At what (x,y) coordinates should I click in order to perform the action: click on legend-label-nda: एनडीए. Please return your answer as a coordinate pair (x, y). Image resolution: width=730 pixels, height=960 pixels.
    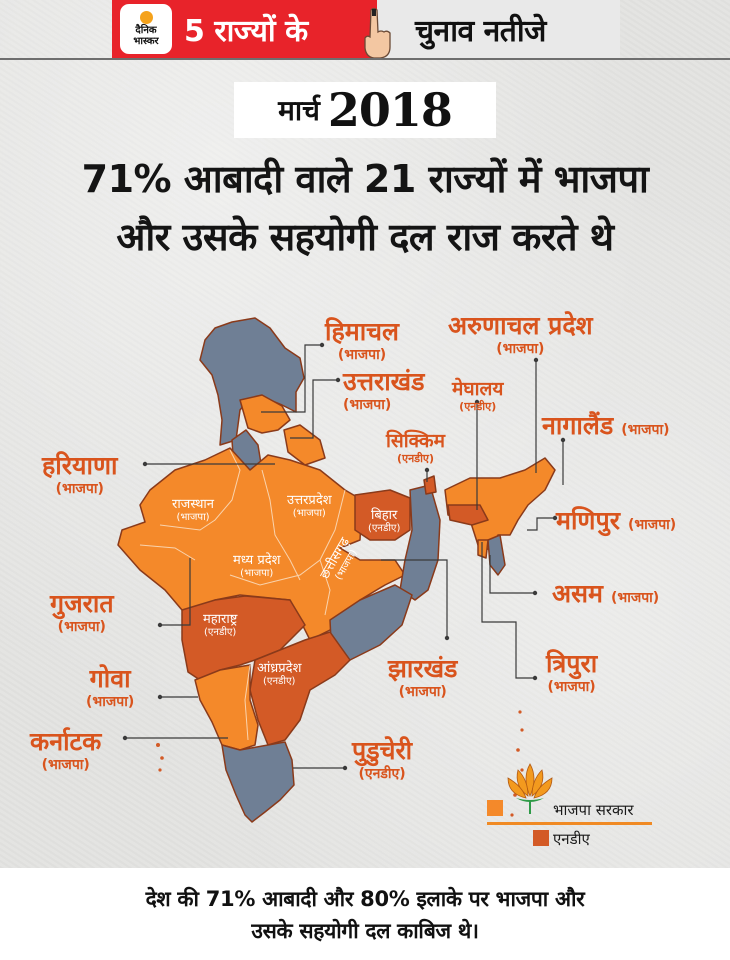
    Looking at the image, I should click on (571, 839).